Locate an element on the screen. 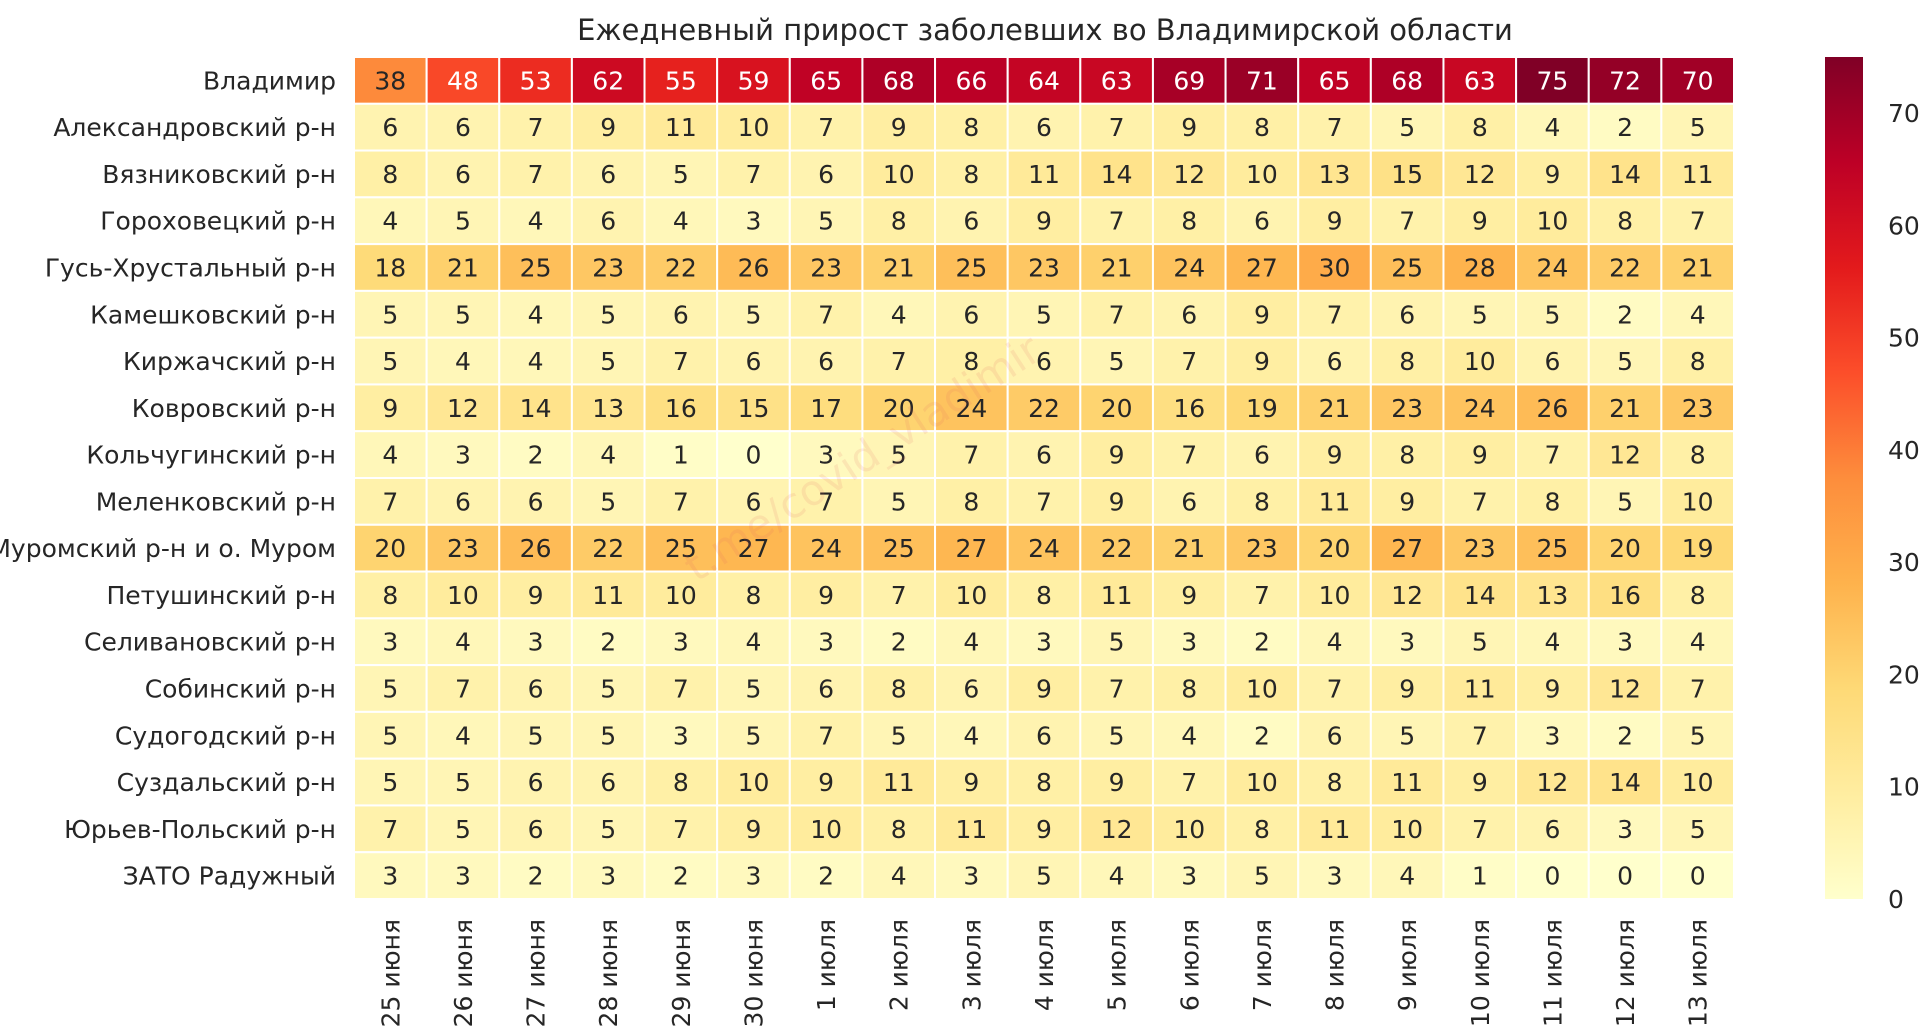  column-label: 30 июня is located at coordinates (753, 973).